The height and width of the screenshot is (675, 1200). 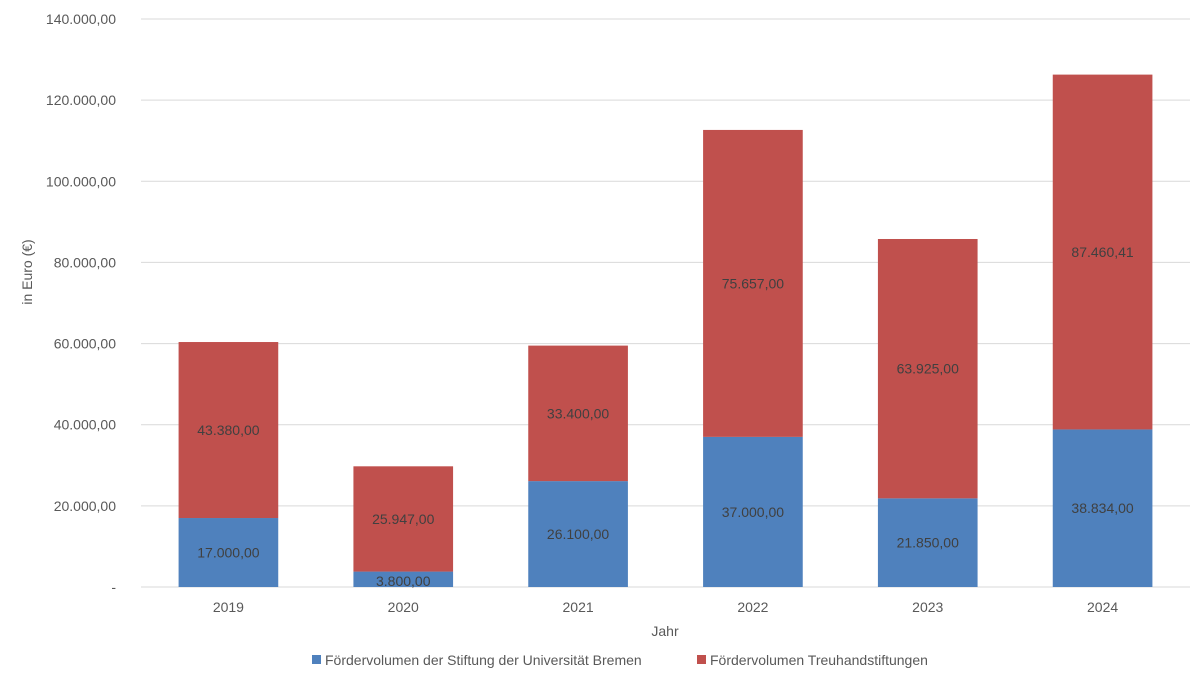 I want to click on legend-label: Fördervolumen Treuhandstiftungen, so click(x=819, y=660).